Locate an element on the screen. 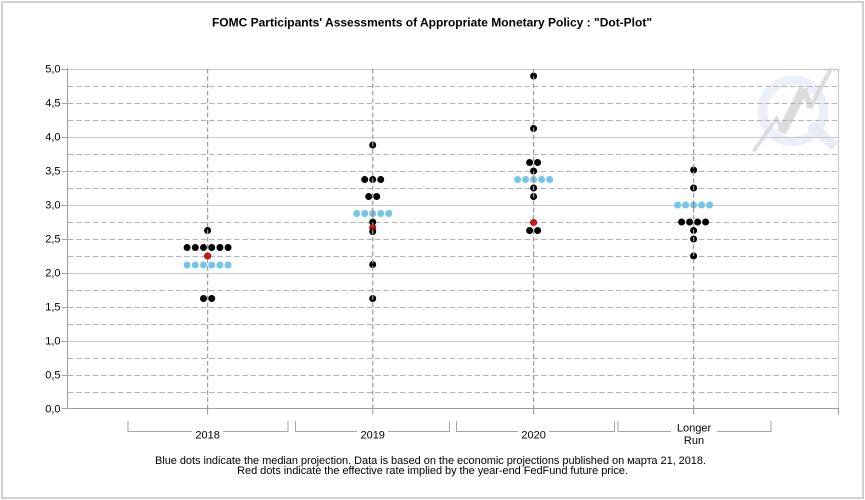  svg-text: 0,5 is located at coordinates (52, 376).